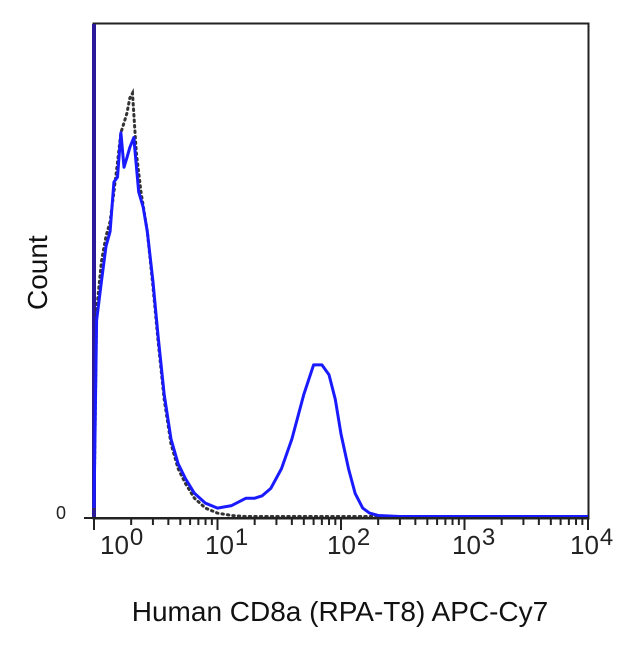 This screenshot has height=660, width=635. I want to click on x-tick-label-1e1: 10¹, so click(227, 542).